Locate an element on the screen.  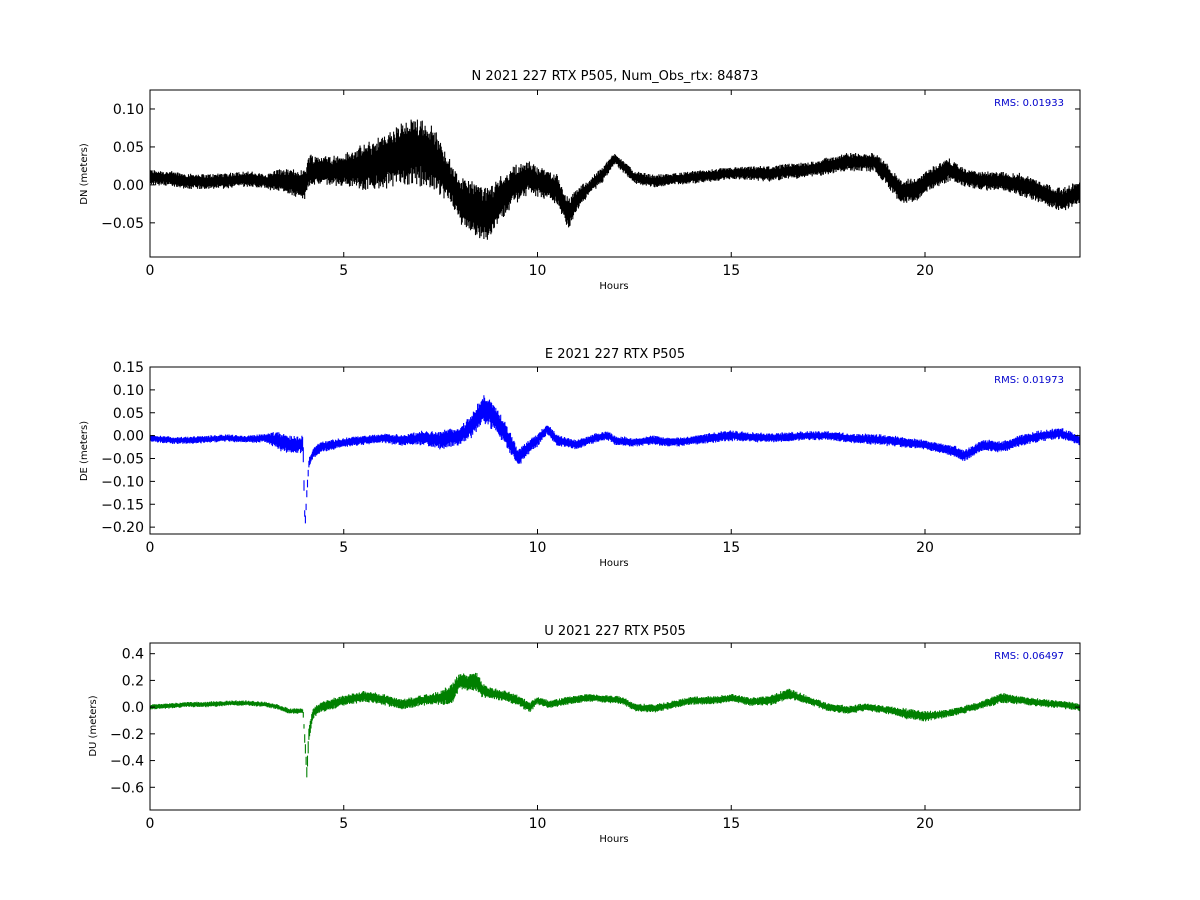
y-tick-label: 0.0 is located at coordinates (133, 708).